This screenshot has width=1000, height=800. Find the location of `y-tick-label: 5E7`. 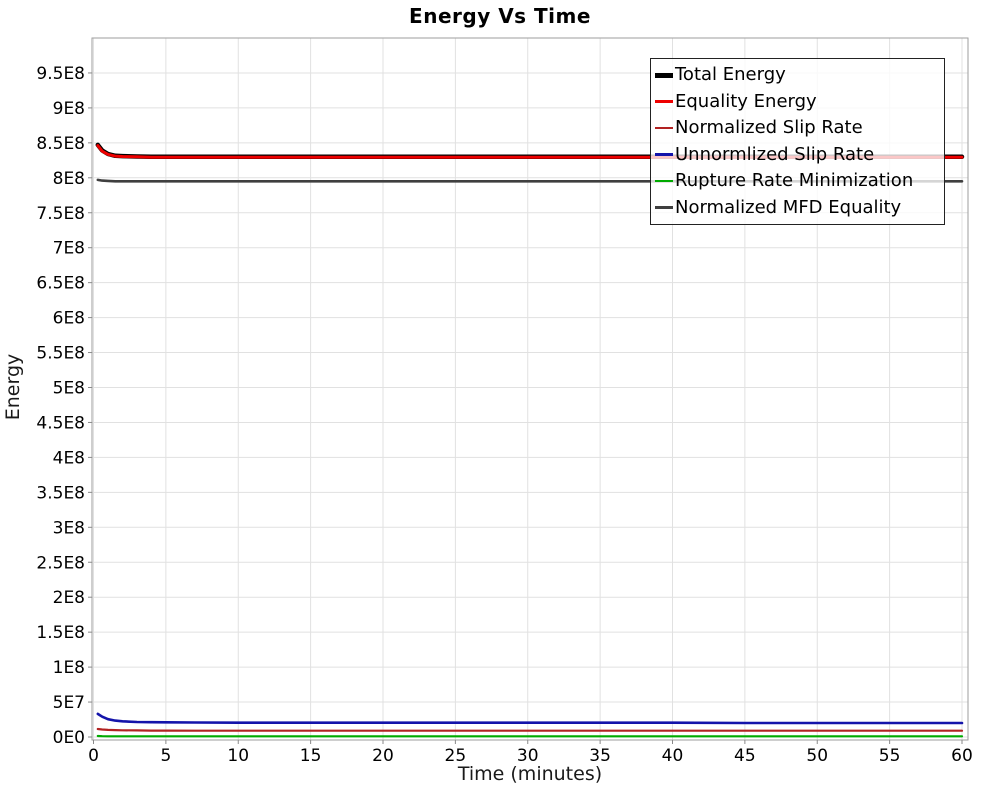

y-tick-label: 5E7 is located at coordinates (69, 703).